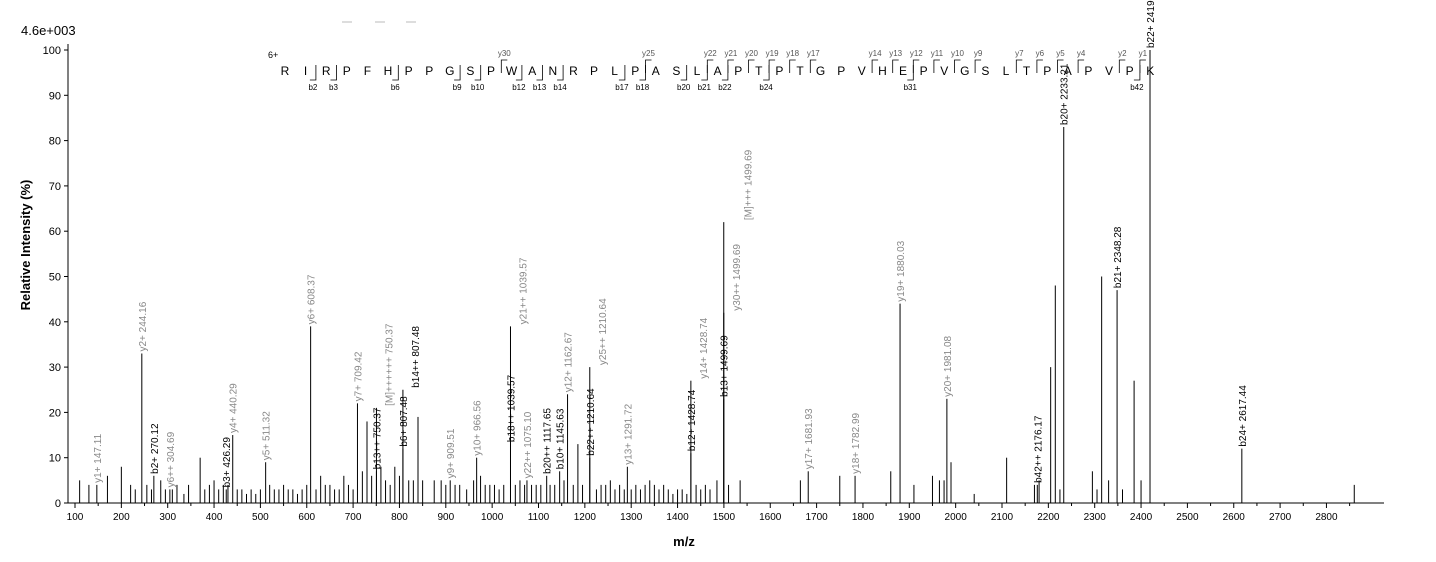  What do you see at coordinates (631, 517) in the screenshot?
I see `x-tick-label: 1300` at bounding box center [631, 517].